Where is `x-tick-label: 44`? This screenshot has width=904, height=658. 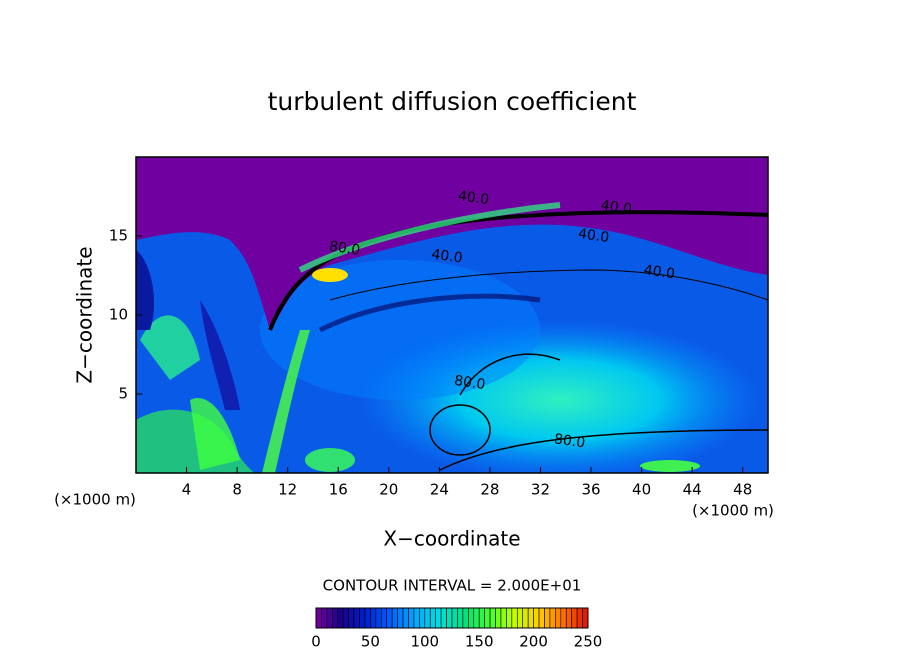
x-tick-label: 44 is located at coordinates (692, 490).